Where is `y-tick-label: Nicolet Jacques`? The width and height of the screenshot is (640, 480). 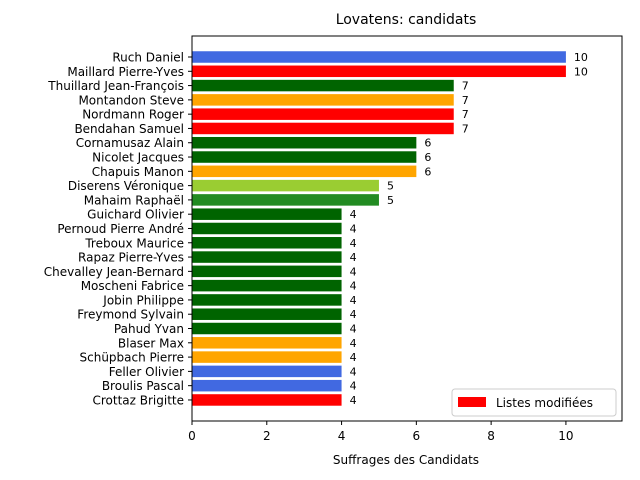
y-tick-label: Nicolet Jacques is located at coordinates (138, 158).